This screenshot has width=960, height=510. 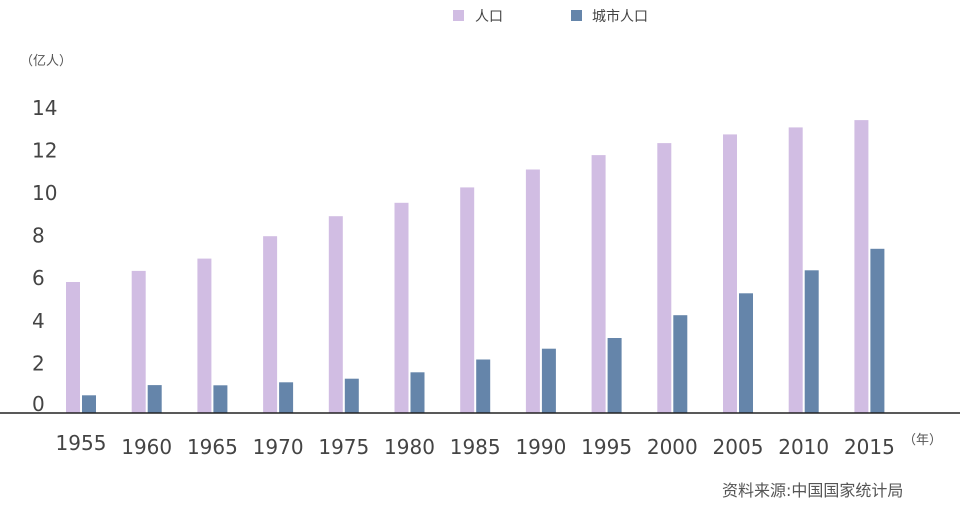 I want to click on x-tick-label: 1985, so click(x=475, y=447).